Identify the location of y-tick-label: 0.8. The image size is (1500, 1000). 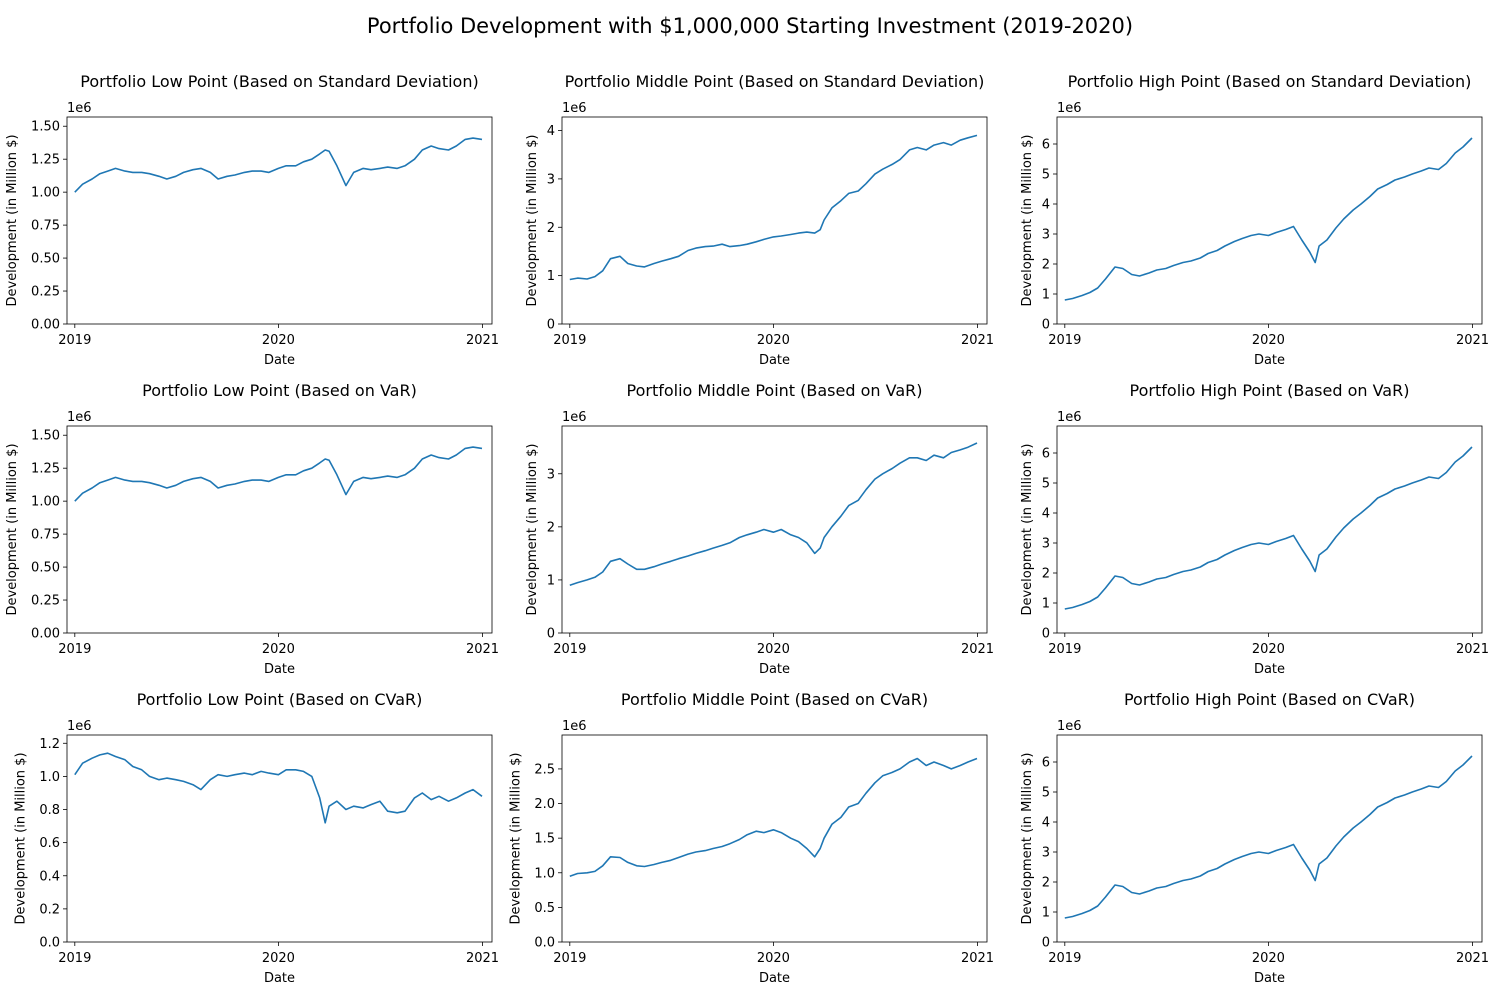
(49, 810).